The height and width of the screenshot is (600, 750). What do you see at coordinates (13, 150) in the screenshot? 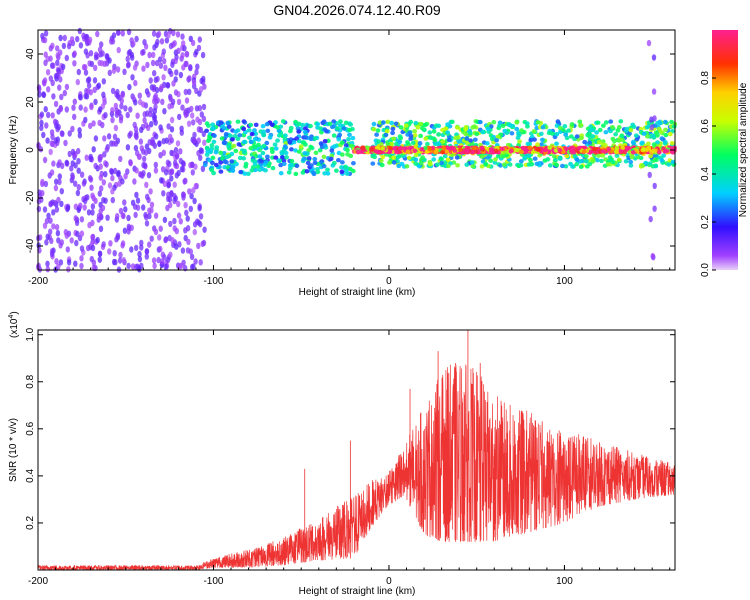
I see `spectrogram-y-label: Frequency (Hz)` at bounding box center [13, 150].